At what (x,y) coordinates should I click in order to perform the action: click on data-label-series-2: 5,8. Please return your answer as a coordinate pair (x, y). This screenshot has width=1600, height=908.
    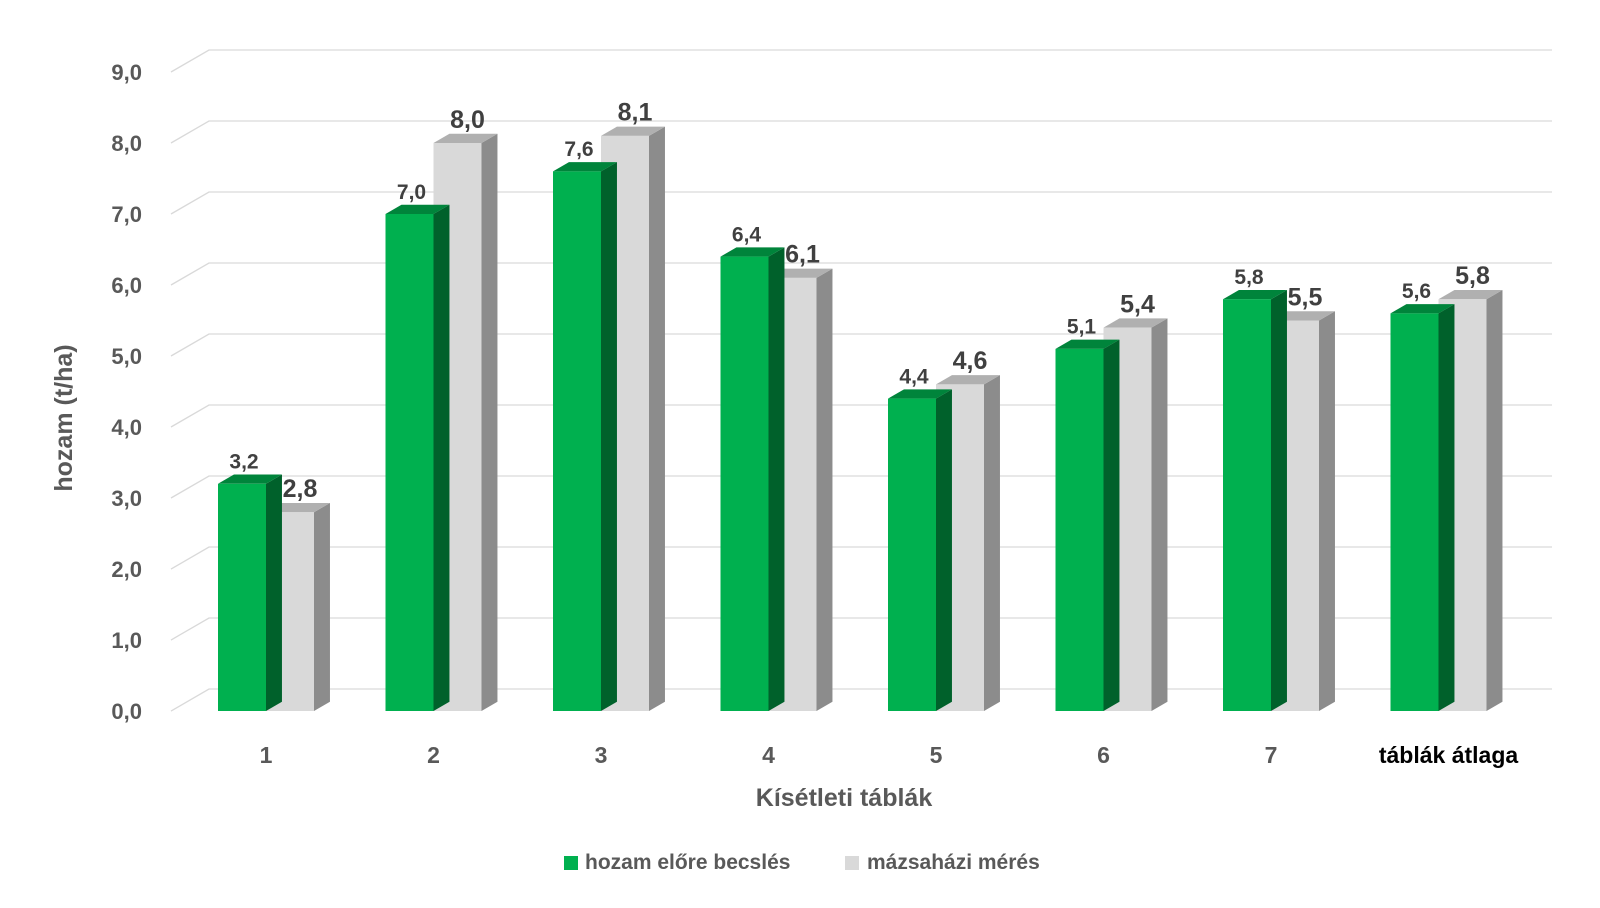
    Looking at the image, I should click on (1472, 276).